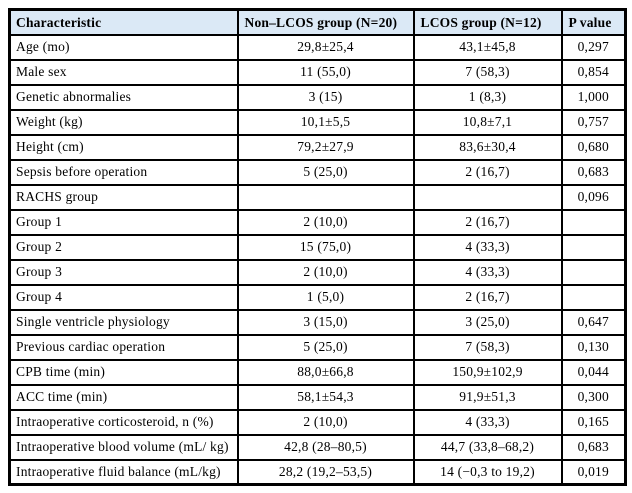 This screenshot has width=632, height=493. Describe the element at coordinates (123, 172) in the screenshot. I see `characteristic-cell: Sepsis before operation` at that location.